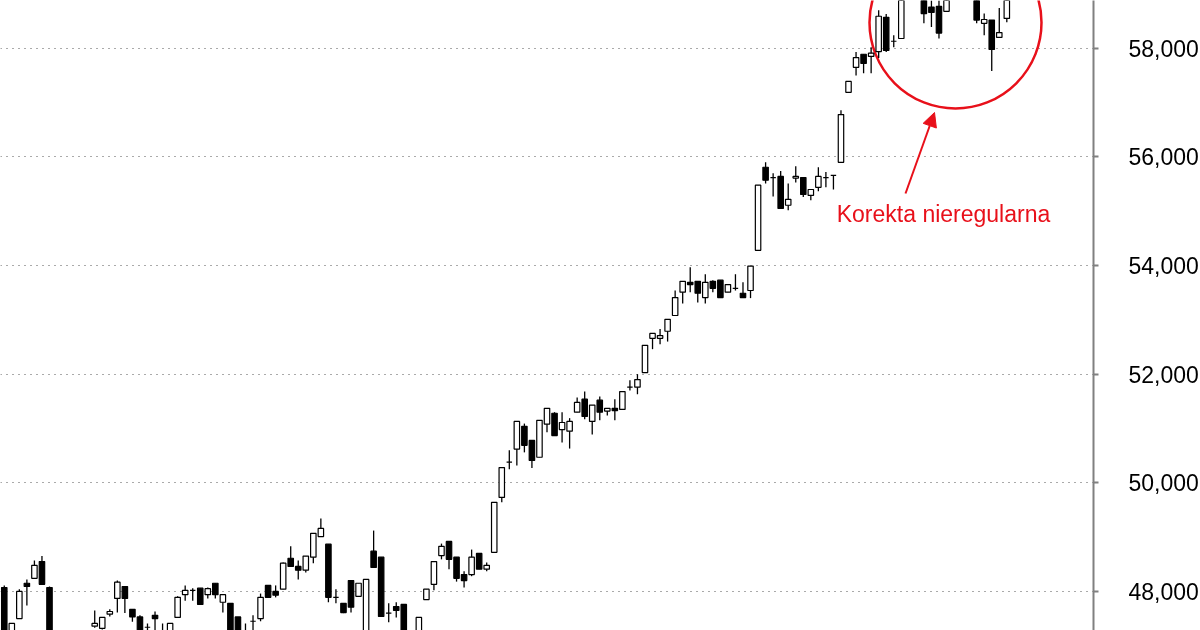  I want to click on y-tick-label: 58,000, so click(1163, 48).